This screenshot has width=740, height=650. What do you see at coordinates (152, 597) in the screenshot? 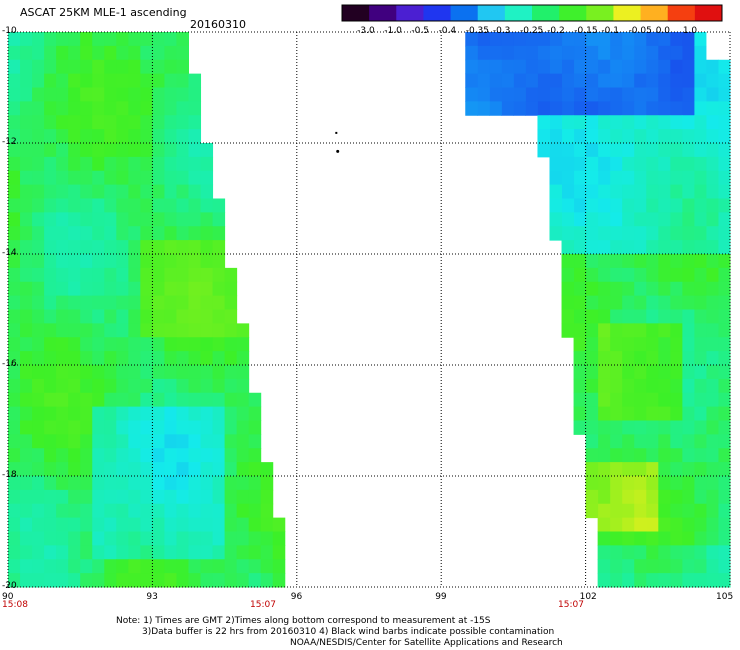
I see `x-tick-label: 93` at bounding box center [152, 597].